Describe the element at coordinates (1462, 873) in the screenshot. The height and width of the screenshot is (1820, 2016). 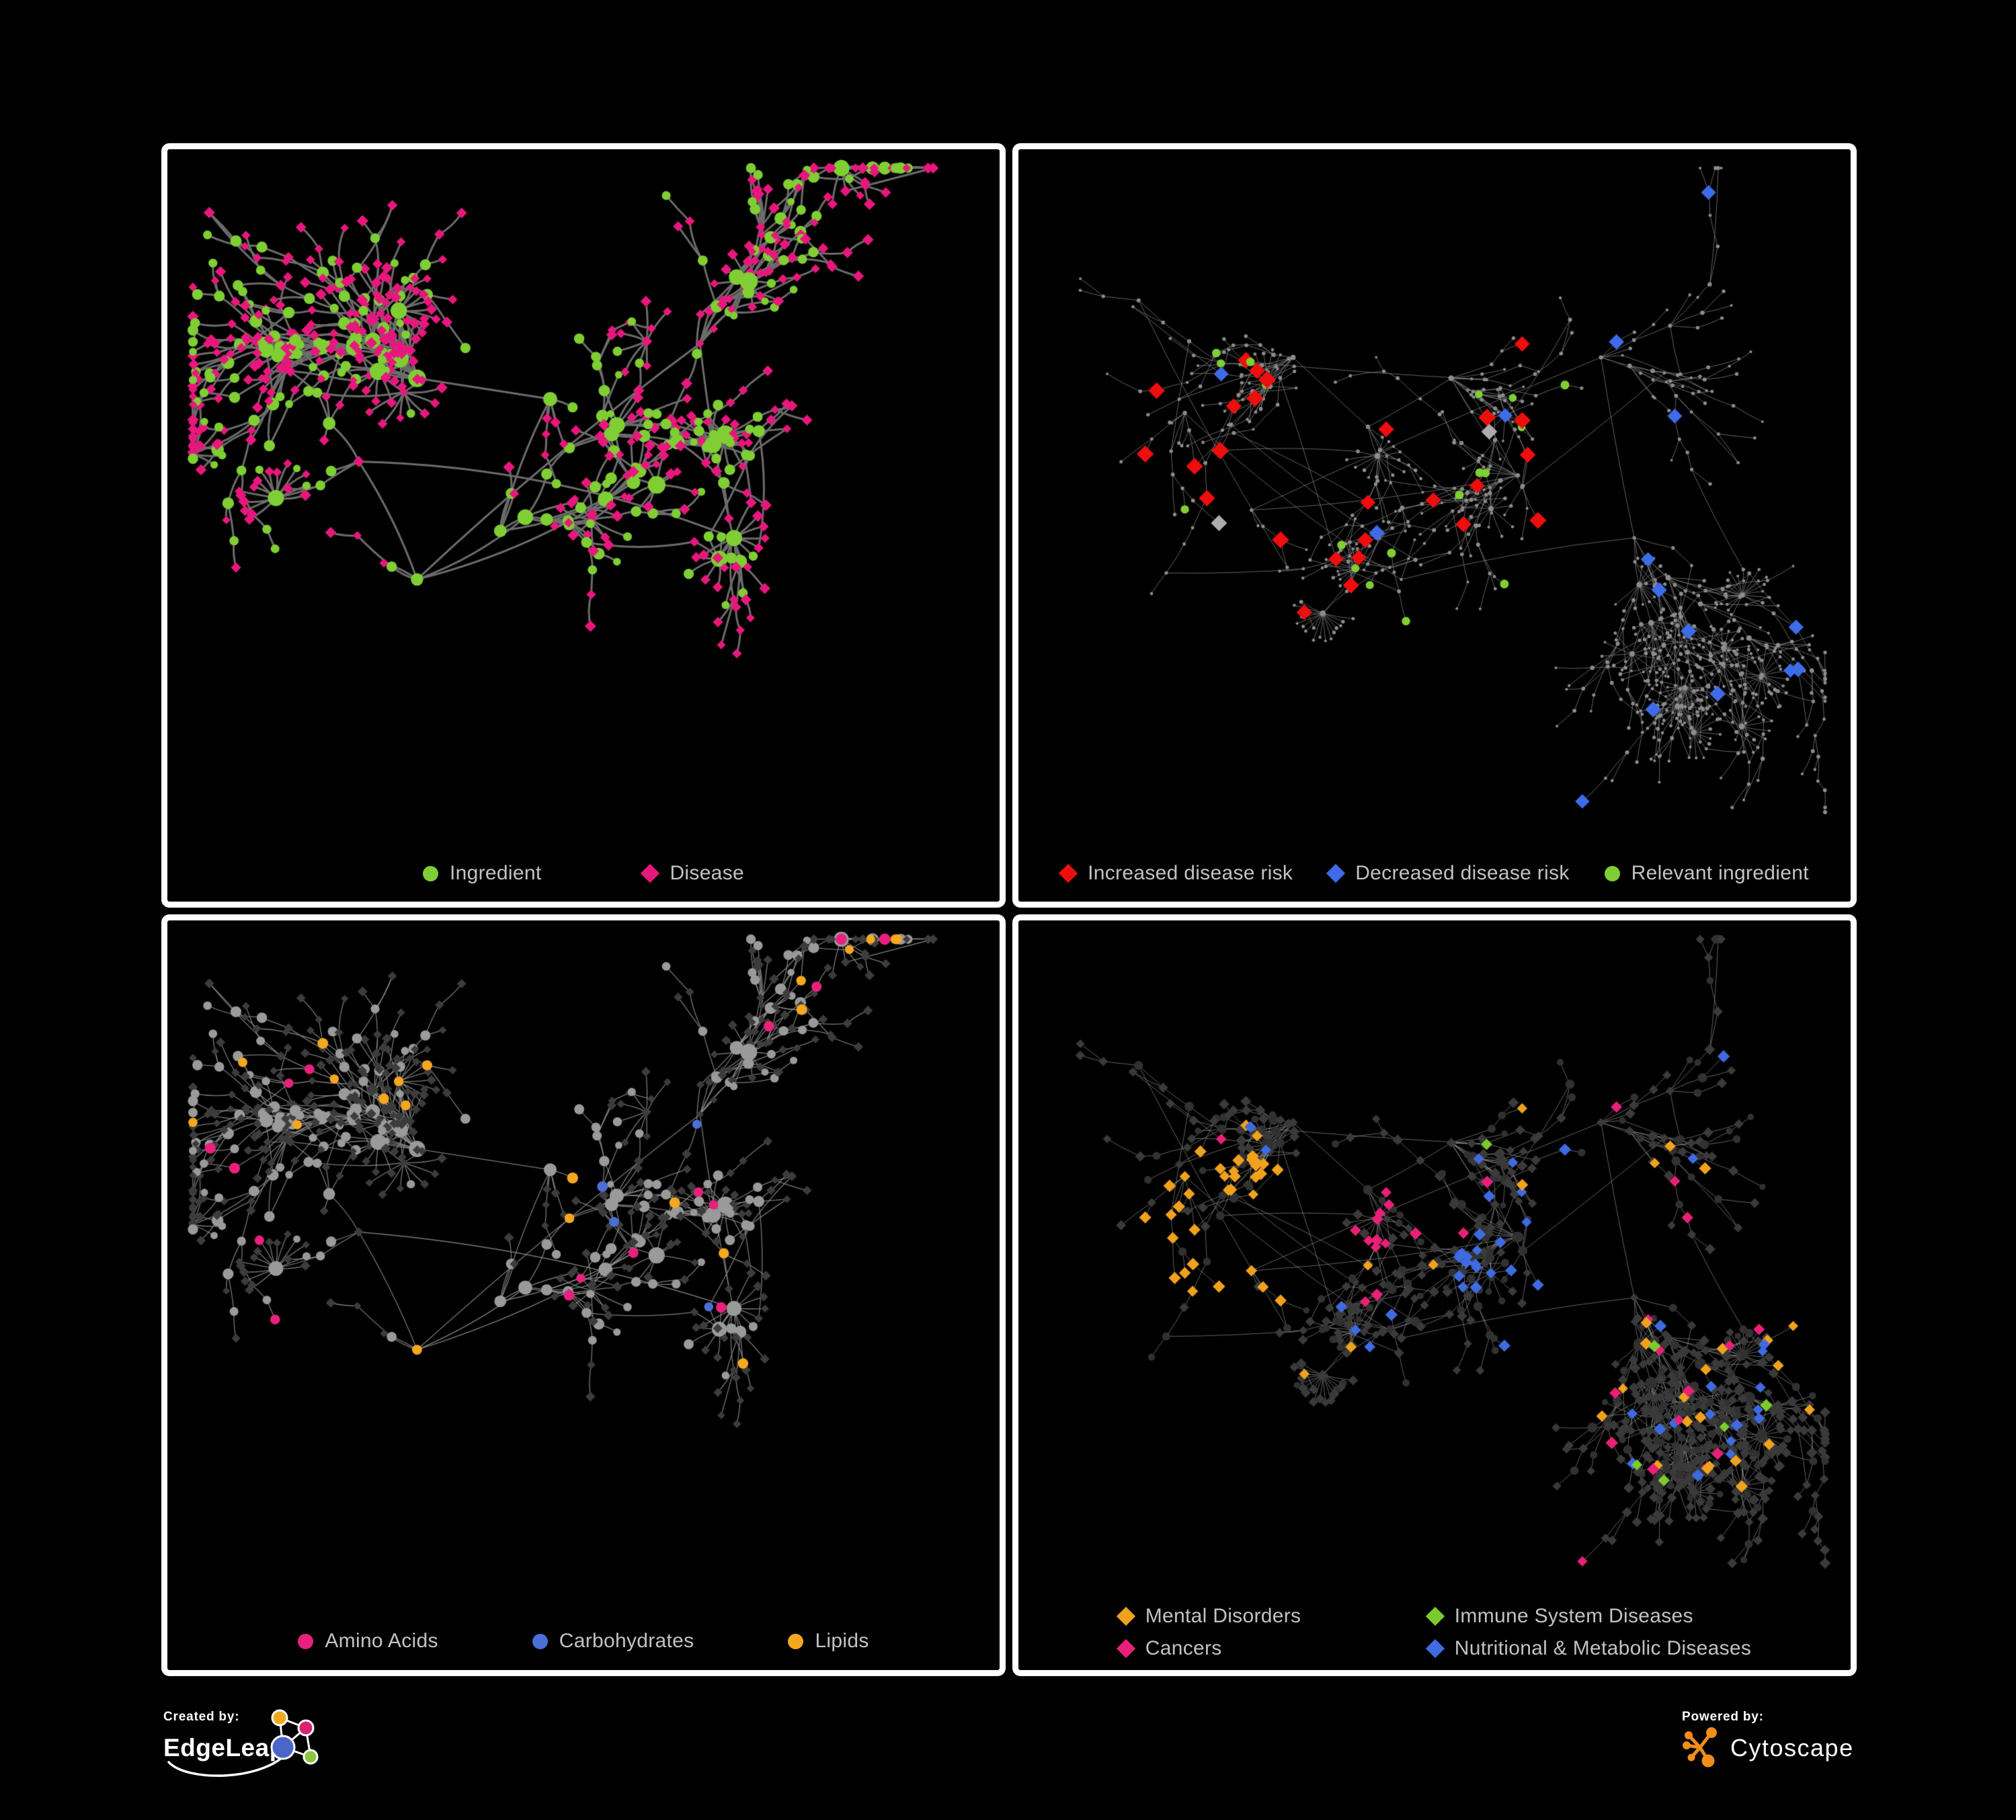
I see `legend-label: Decreased disease risk` at that location.